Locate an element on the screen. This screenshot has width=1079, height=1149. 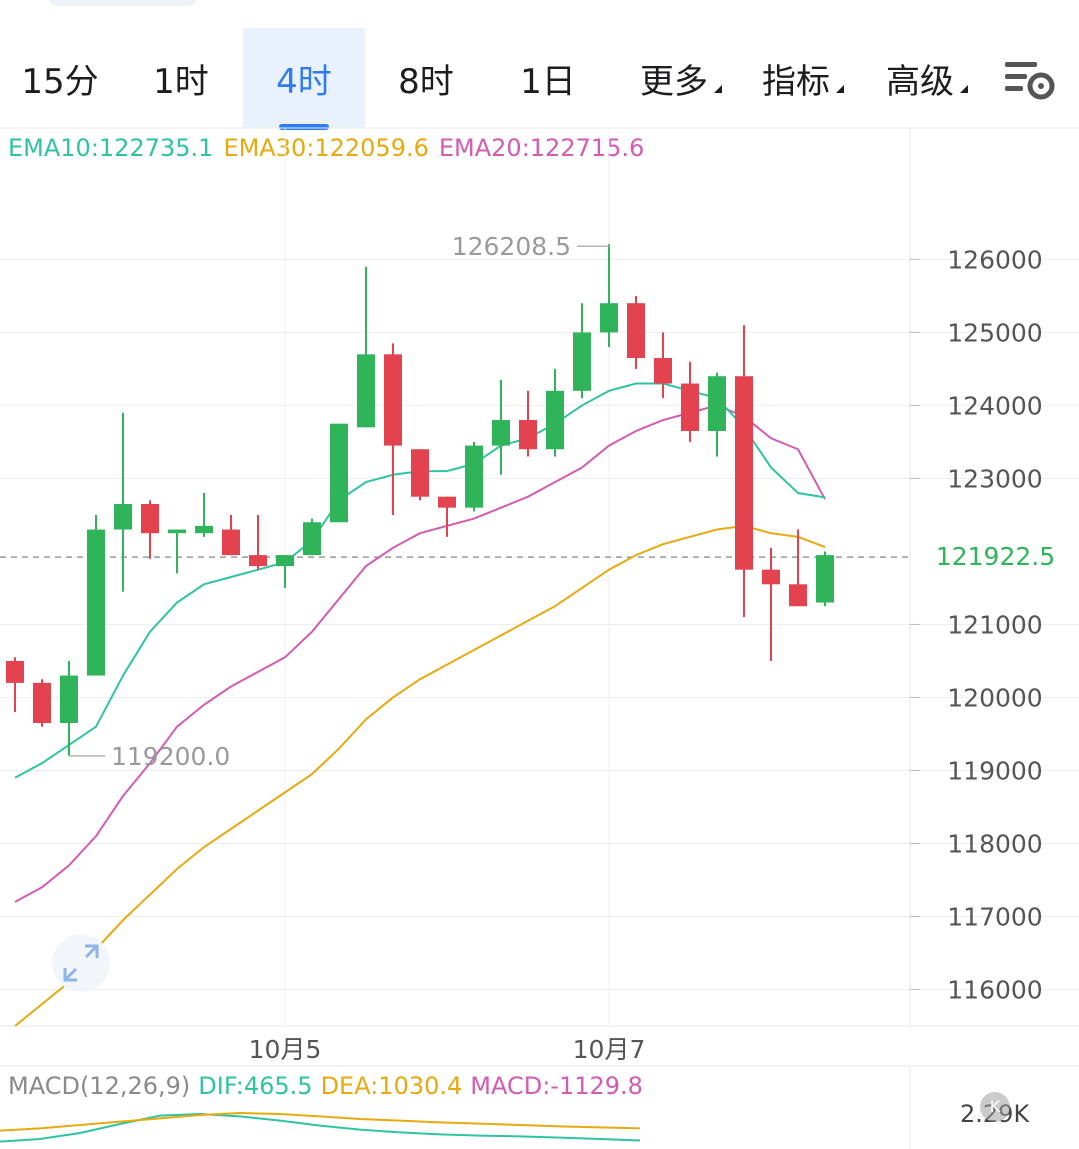
chart-settings-button is located at coordinates (1030, 80).